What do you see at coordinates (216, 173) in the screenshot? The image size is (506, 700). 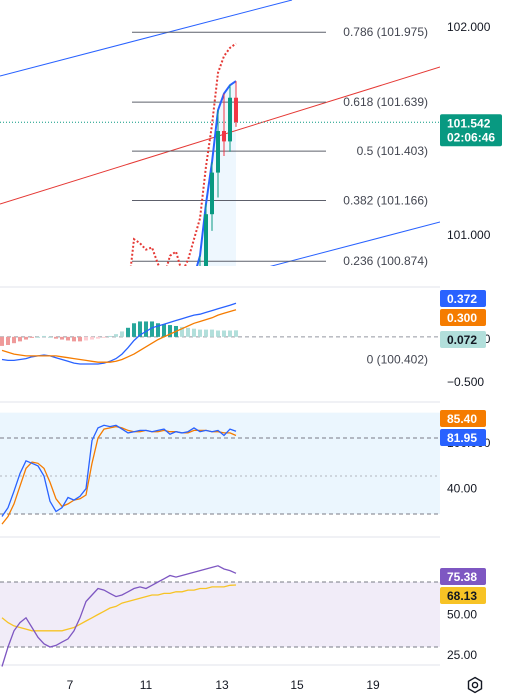 I see `donchian-band` at bounding box center [216, 173].